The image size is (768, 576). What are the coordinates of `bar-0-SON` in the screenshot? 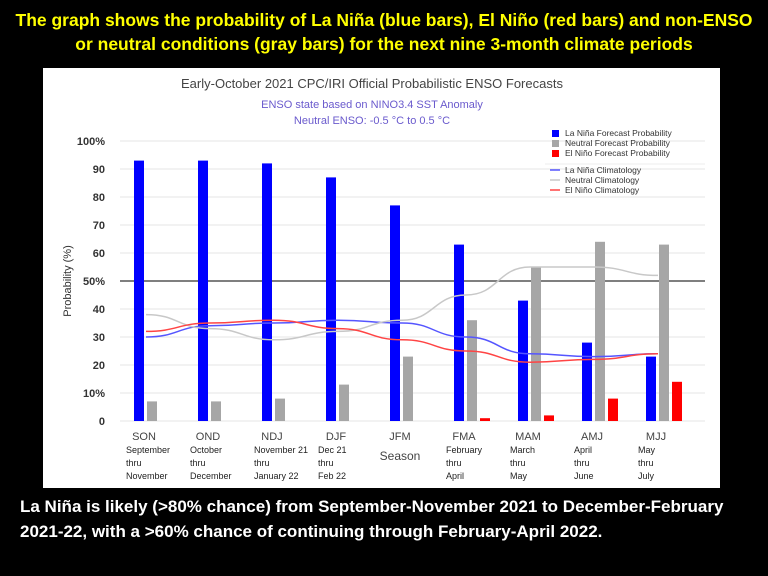 It's located at (139, 290).